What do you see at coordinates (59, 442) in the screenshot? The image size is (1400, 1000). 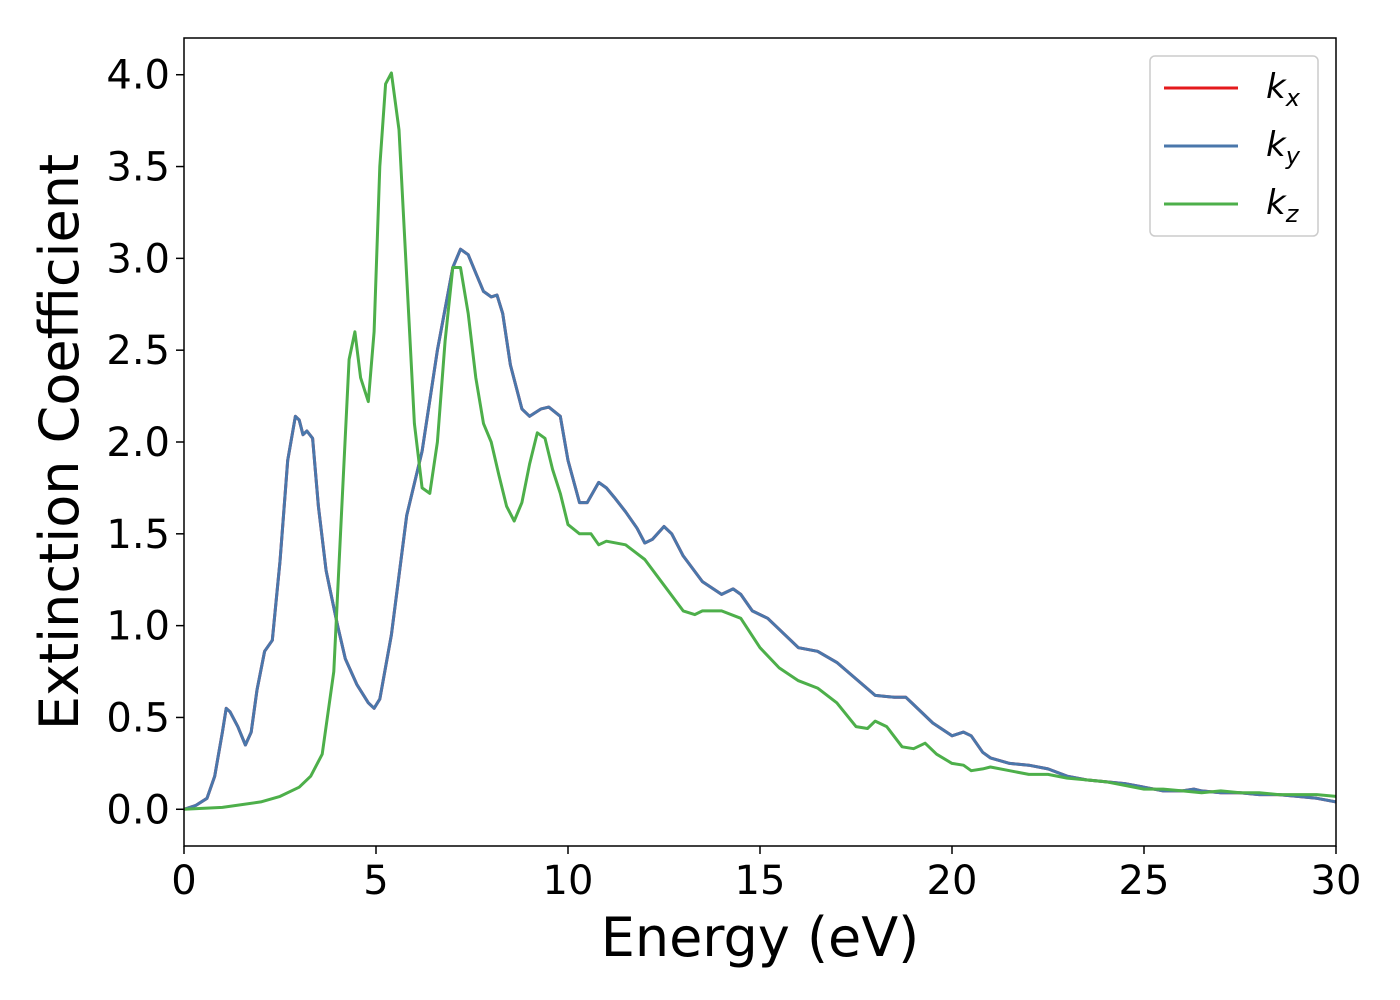 I see `y-axis-title: Extinction Coefficient` at bounding box center [59, 442].